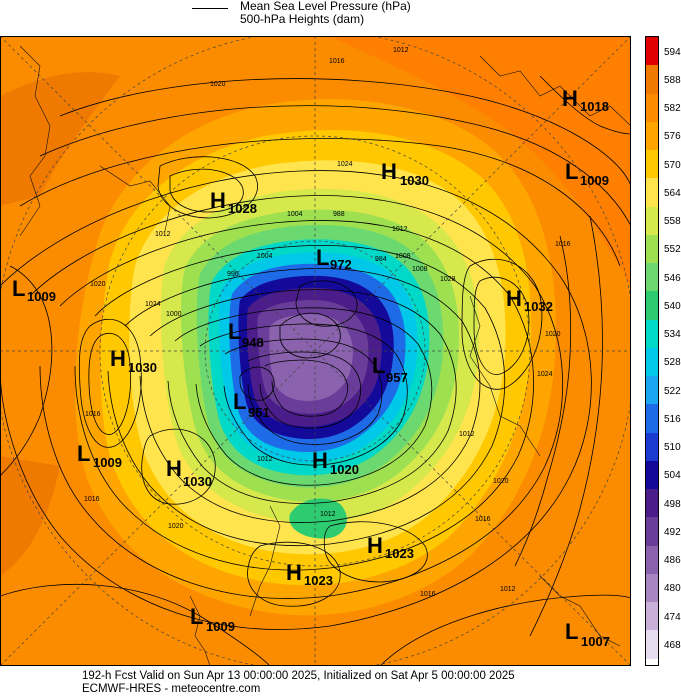 The image size is (681, 700). Describe the element at coordinates (390, 369) in the screenshot. I see `pressure-center: L 957` at that location.